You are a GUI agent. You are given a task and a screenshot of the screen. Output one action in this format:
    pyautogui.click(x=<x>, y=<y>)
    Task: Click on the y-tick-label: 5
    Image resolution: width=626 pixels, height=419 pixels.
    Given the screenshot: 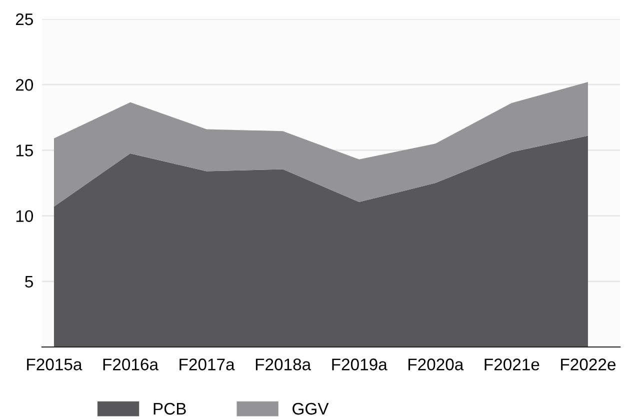 What is the action you would take?
    pyautogui.click(x=29, y=282)
    